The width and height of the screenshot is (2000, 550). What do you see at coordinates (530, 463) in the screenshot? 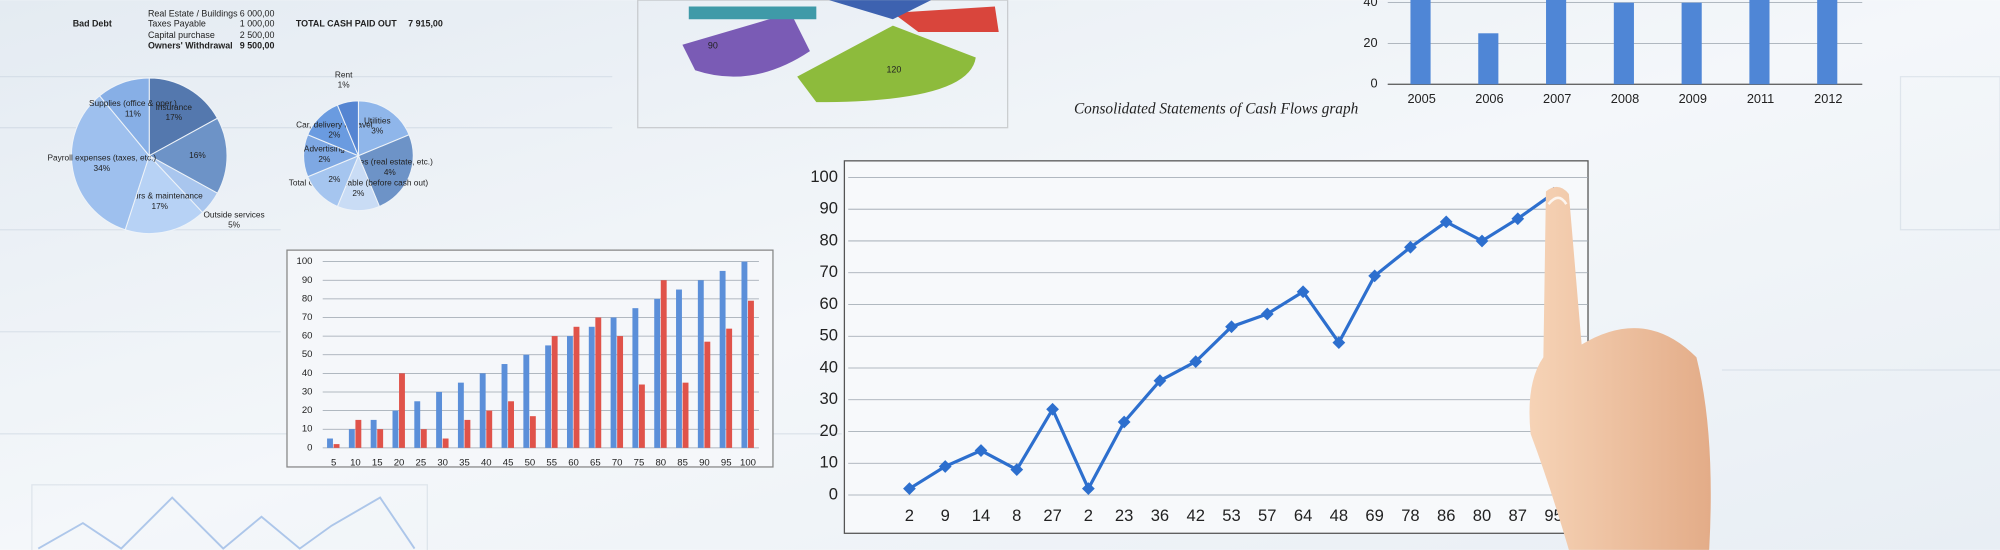
I see `x-tick-label: 50` at bounding box center [530, 463].